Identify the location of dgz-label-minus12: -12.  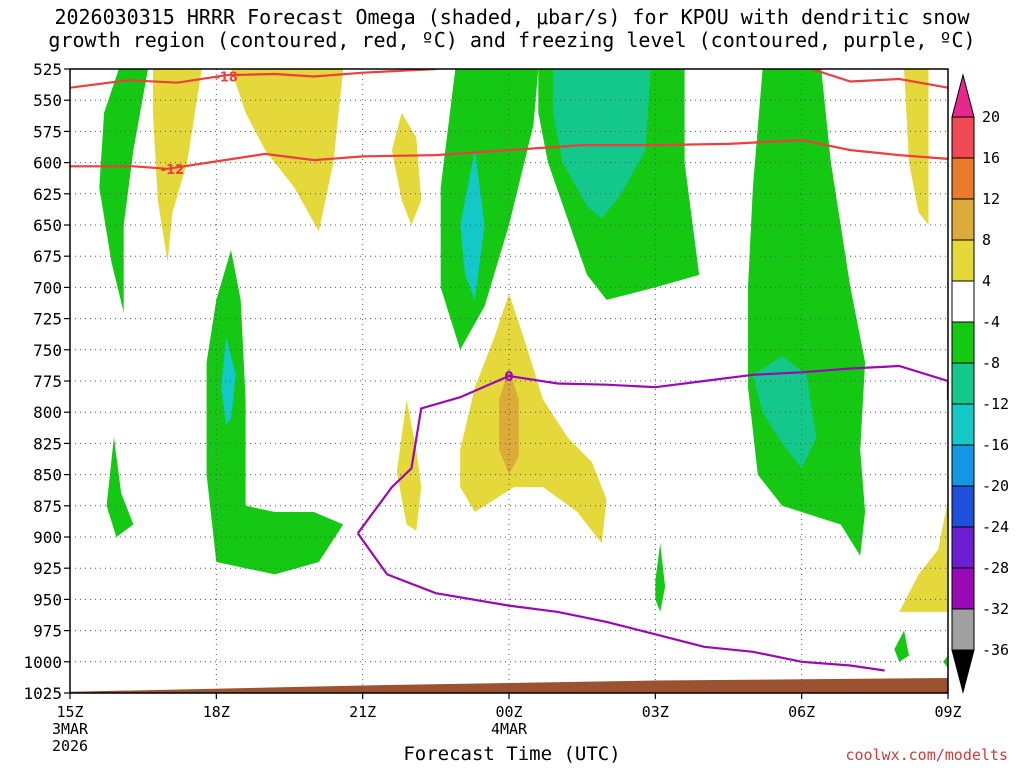
(173, 170).